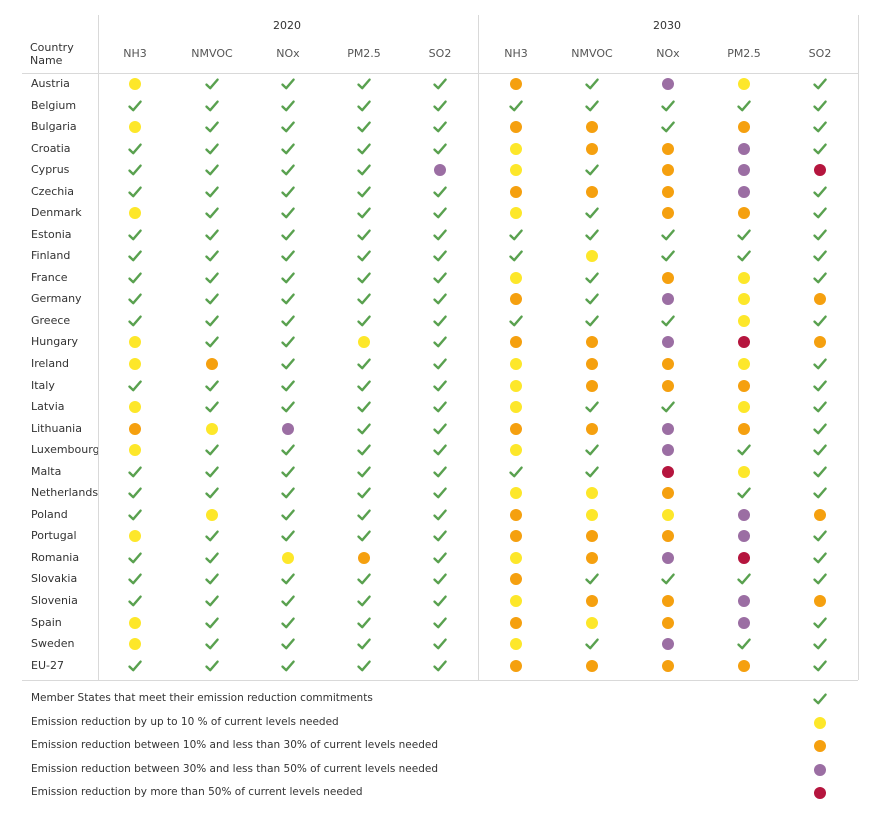  Describe the element at coordinates (48, 407) in the screenshot. I see `row-label: Latvia` at that location.